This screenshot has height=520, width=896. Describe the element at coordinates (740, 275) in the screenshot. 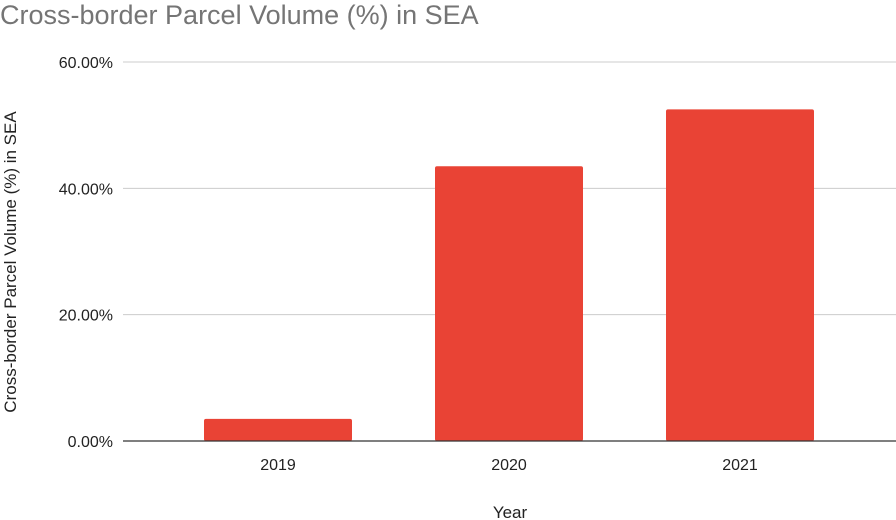

I see `bar-2021` at that location.